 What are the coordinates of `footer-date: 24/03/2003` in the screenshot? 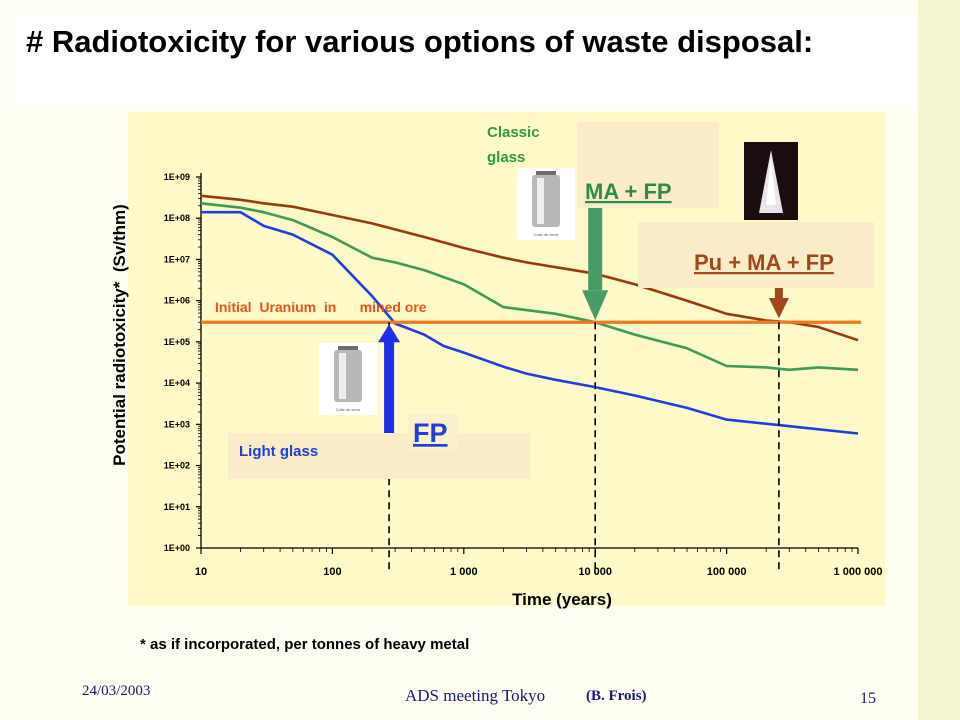 It's located at (116, 691).